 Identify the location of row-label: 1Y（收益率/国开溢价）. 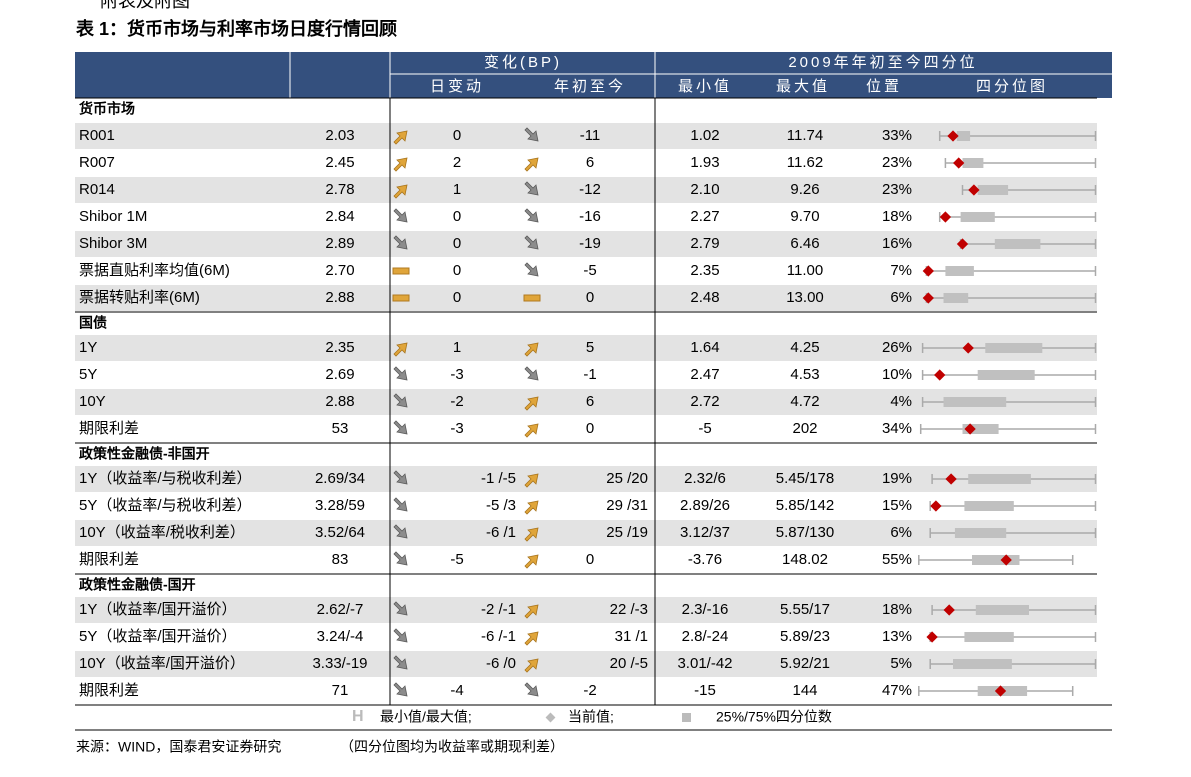
(158, 609).